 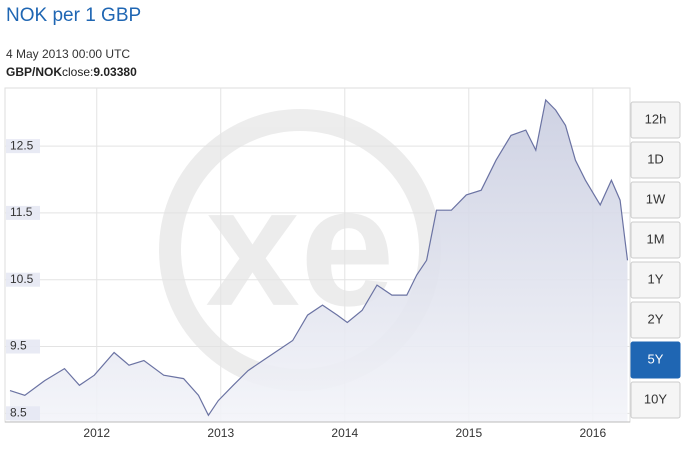 I want to click on hover-close: GBP/NOKclose:9.03380, so click(x=71, y=72).